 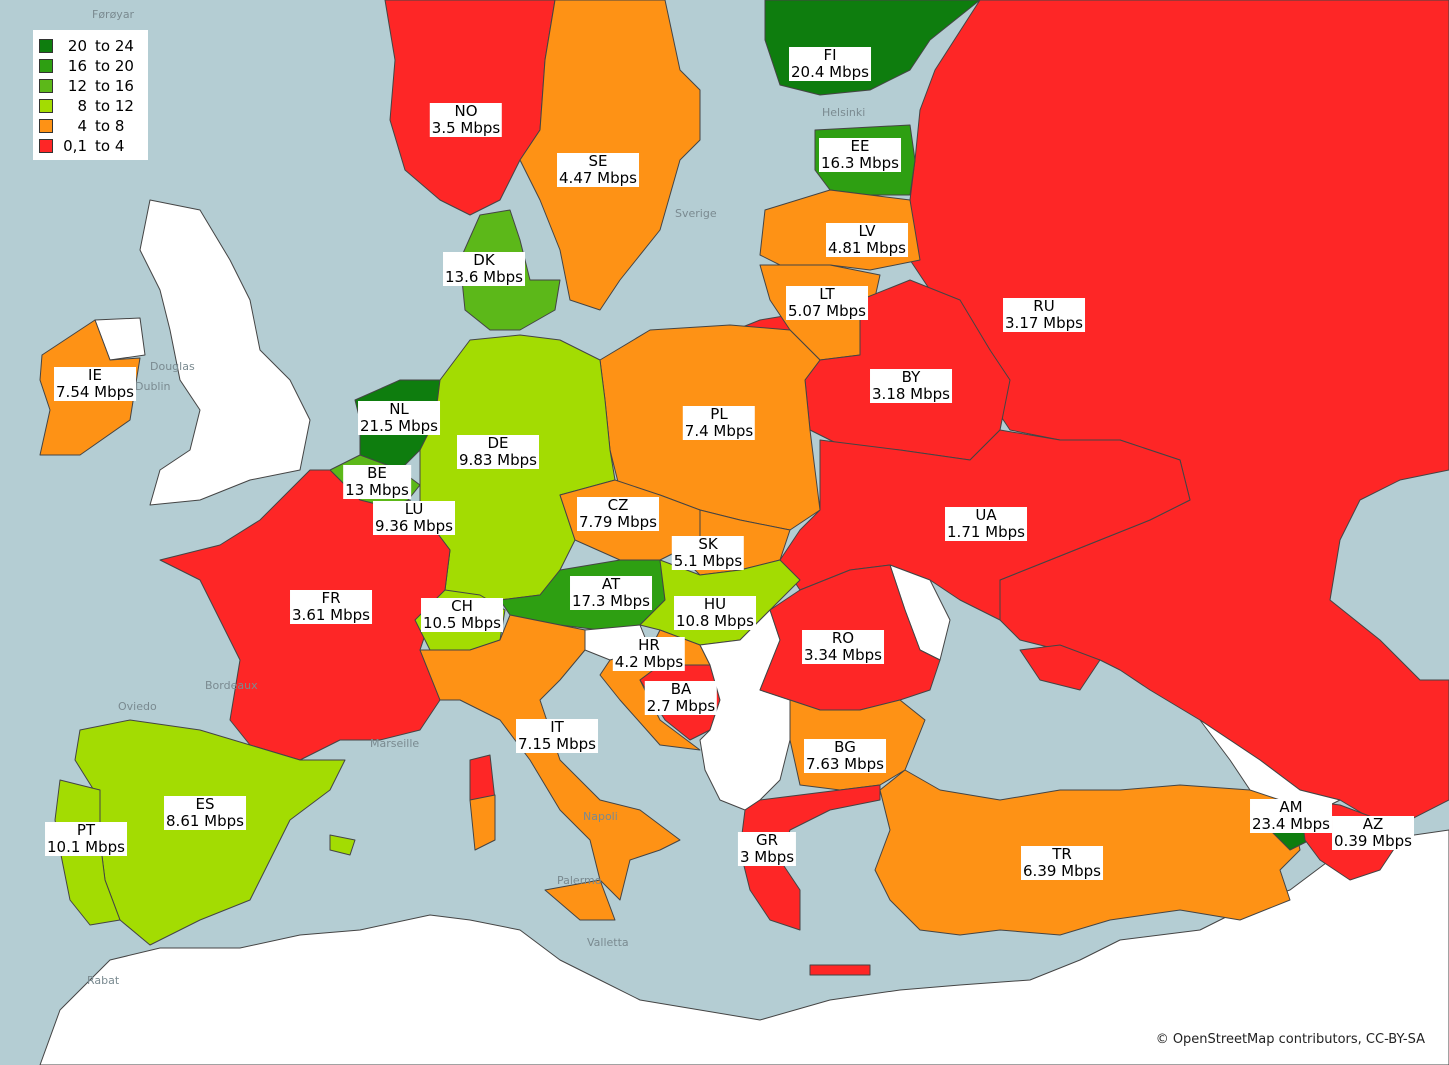 What do you see at coordinates (86, 830) in the screenshot?
I see `code: PT` at bounding box center [86, 830].